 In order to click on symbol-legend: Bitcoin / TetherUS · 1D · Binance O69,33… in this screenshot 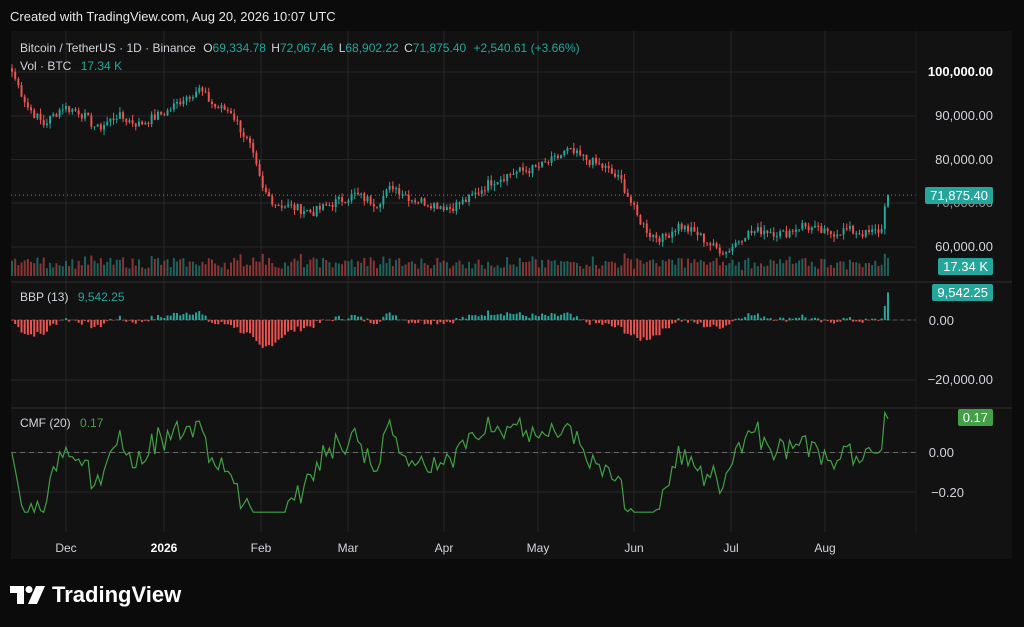, I will do `click(300, 48)`.